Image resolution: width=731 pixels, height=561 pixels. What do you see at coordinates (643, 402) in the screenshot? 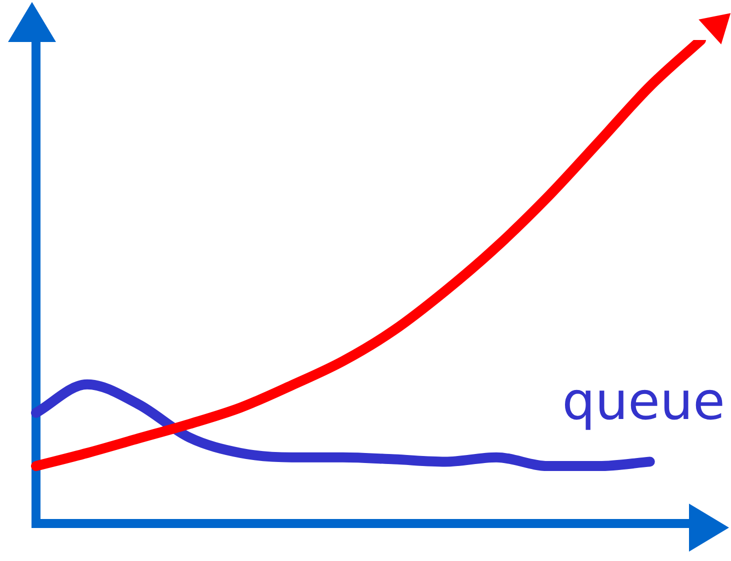
I see `series-label: queue` at bounding box center [643, 402].